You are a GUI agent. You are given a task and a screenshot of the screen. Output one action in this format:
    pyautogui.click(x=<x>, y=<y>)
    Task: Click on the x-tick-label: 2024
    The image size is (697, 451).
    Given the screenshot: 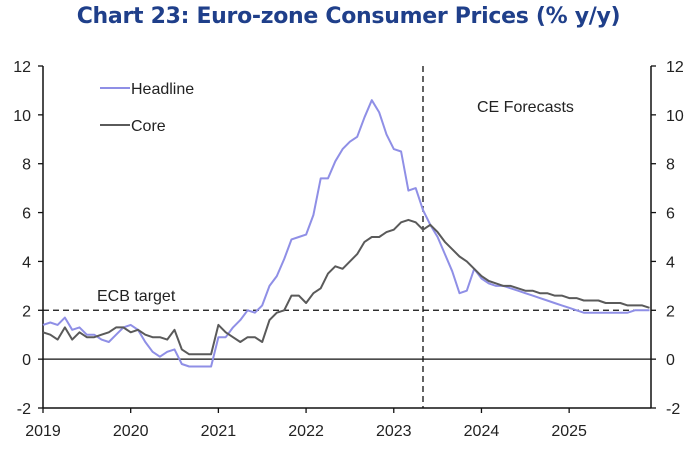 What is the action you would take?
    pyautogui.click(x=482, y=431)
    